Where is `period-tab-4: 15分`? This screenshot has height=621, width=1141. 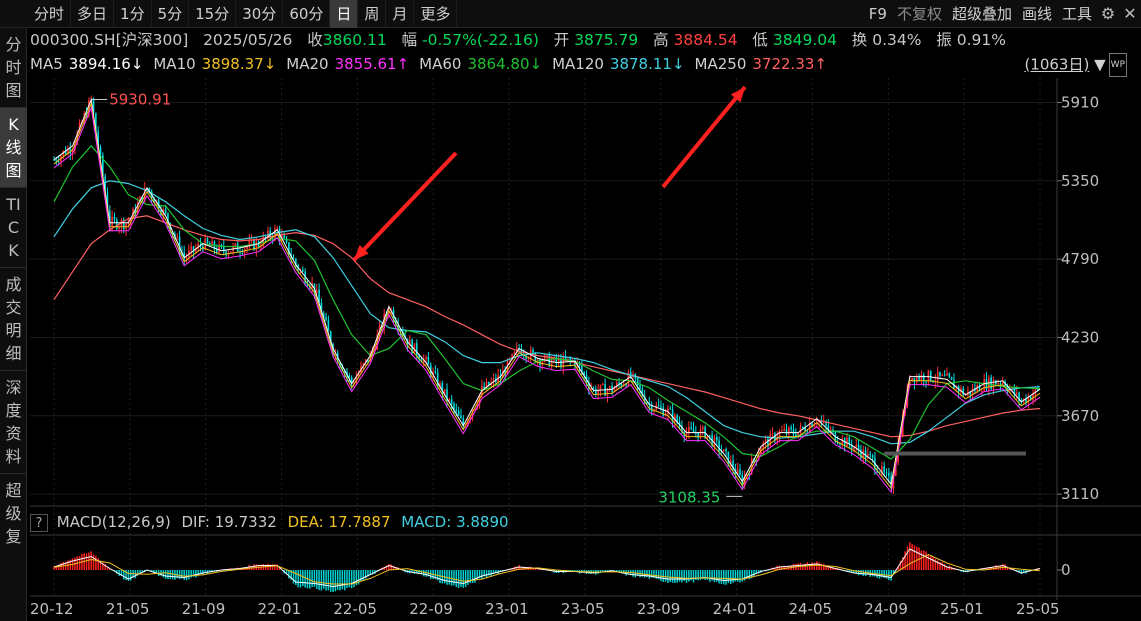 period-tab-4: 15分 is located at coordinates (213, 14).